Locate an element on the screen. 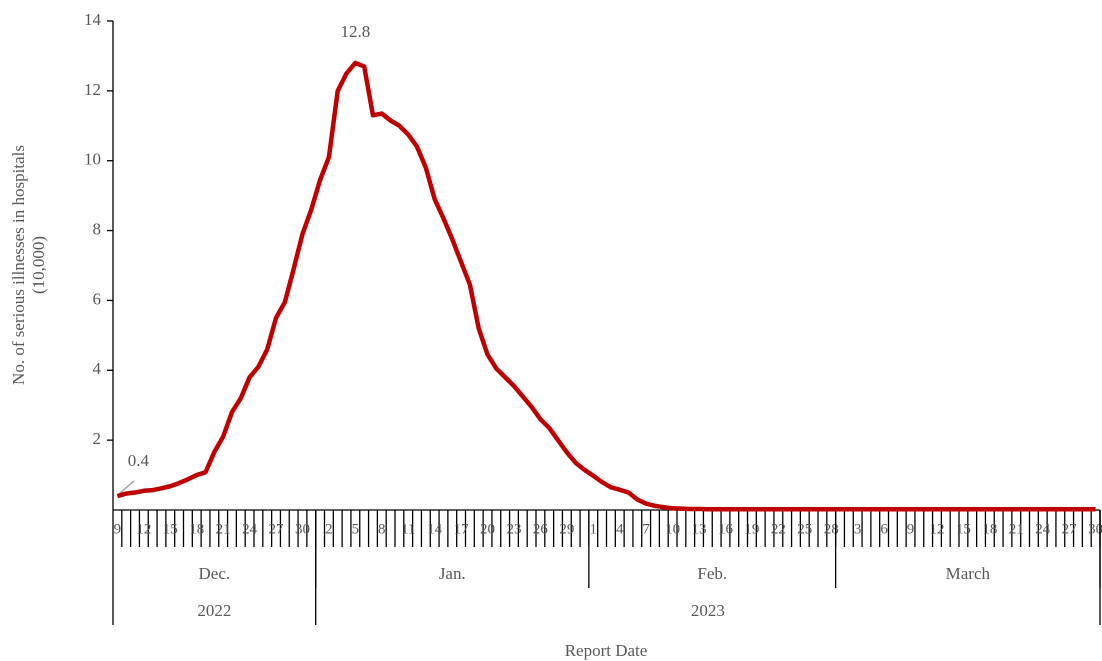 This screenshot has width=1102, height=661. y-tick-label: 12 is located at coordinates (92, 89).